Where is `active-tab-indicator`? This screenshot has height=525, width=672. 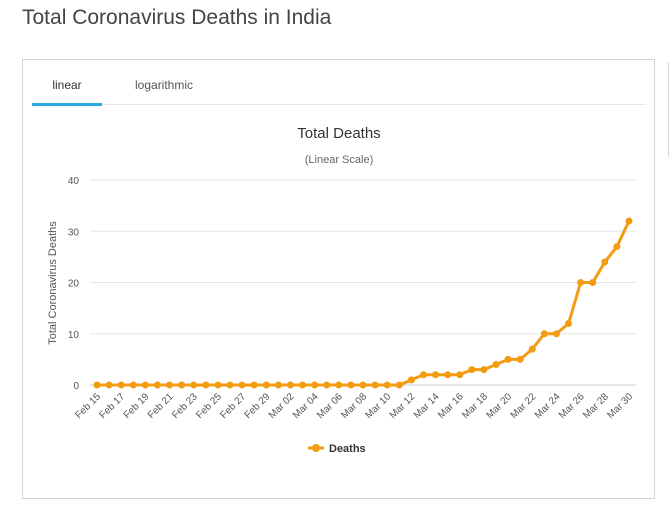
active-tab-indicator is located at coordinates (67, 104).